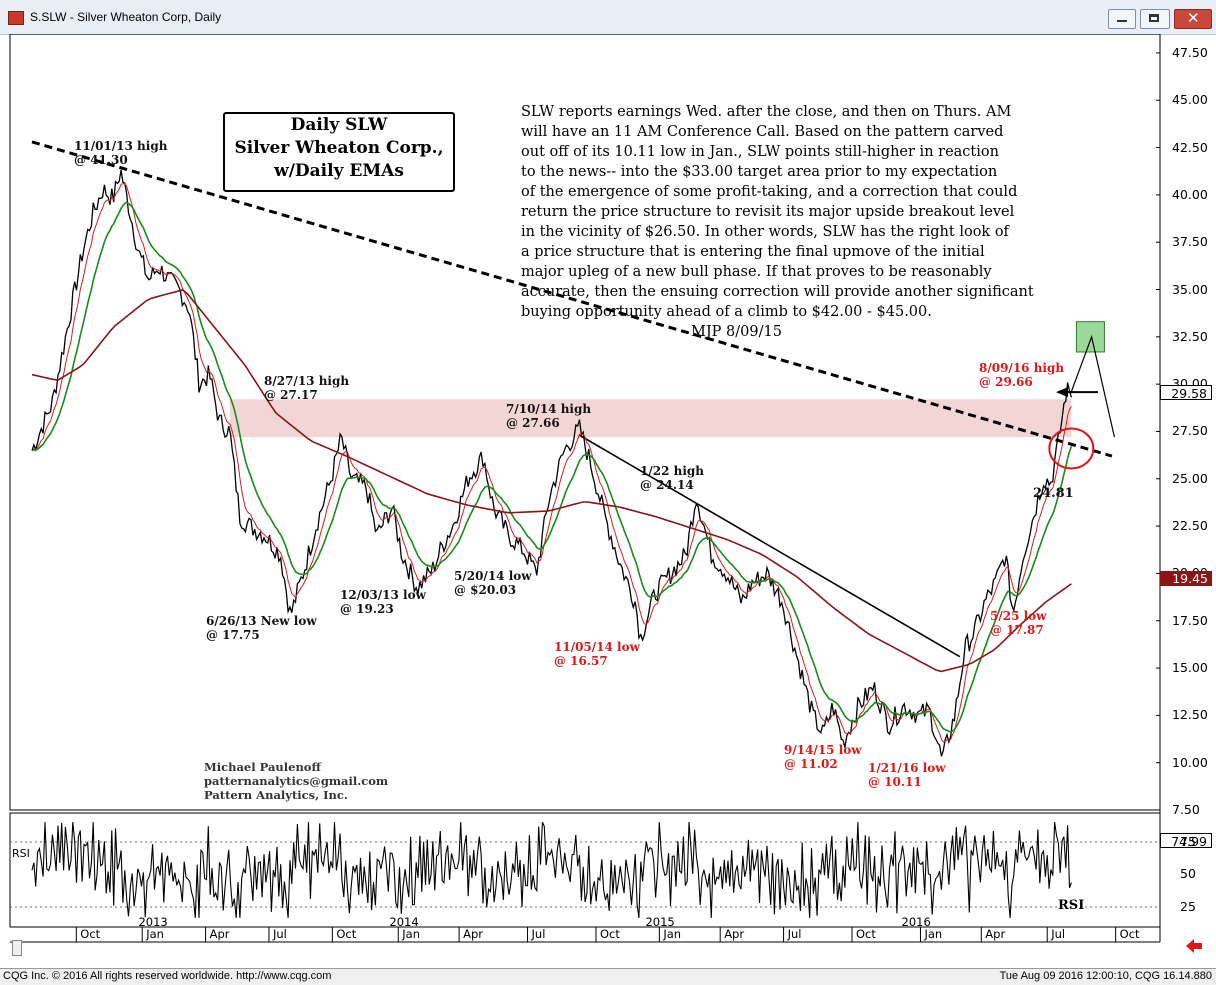 This screenshot has width=1216, height=985. Describe the element at coordinates (383, 602) in the screenshot. I see `annotation-dec13-low: 12/03/13 low @ 19.23` at that location.